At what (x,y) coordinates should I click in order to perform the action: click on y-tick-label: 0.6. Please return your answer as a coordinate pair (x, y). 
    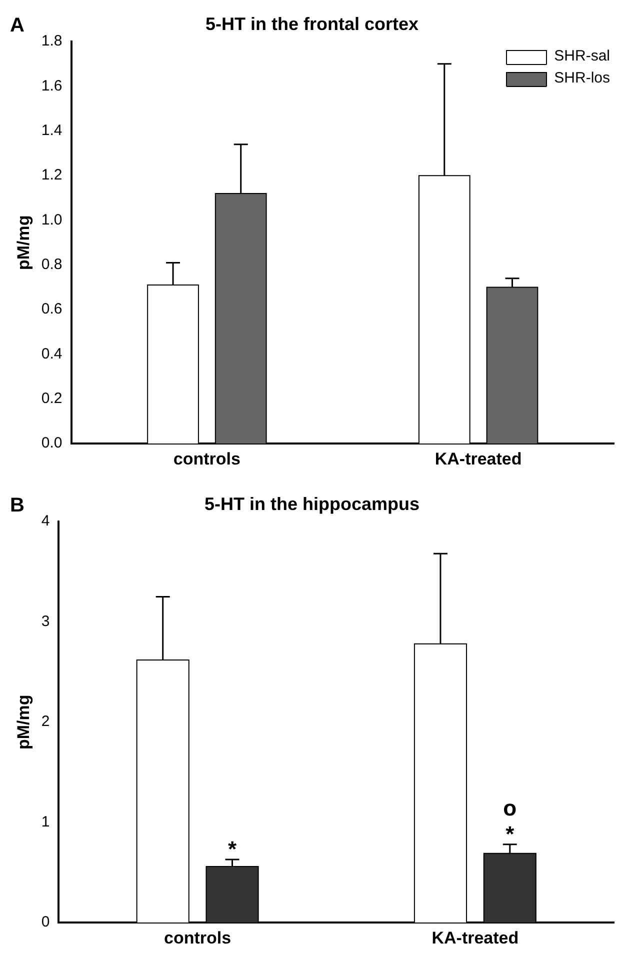
    Looking at the image, I should click on (51, 309).